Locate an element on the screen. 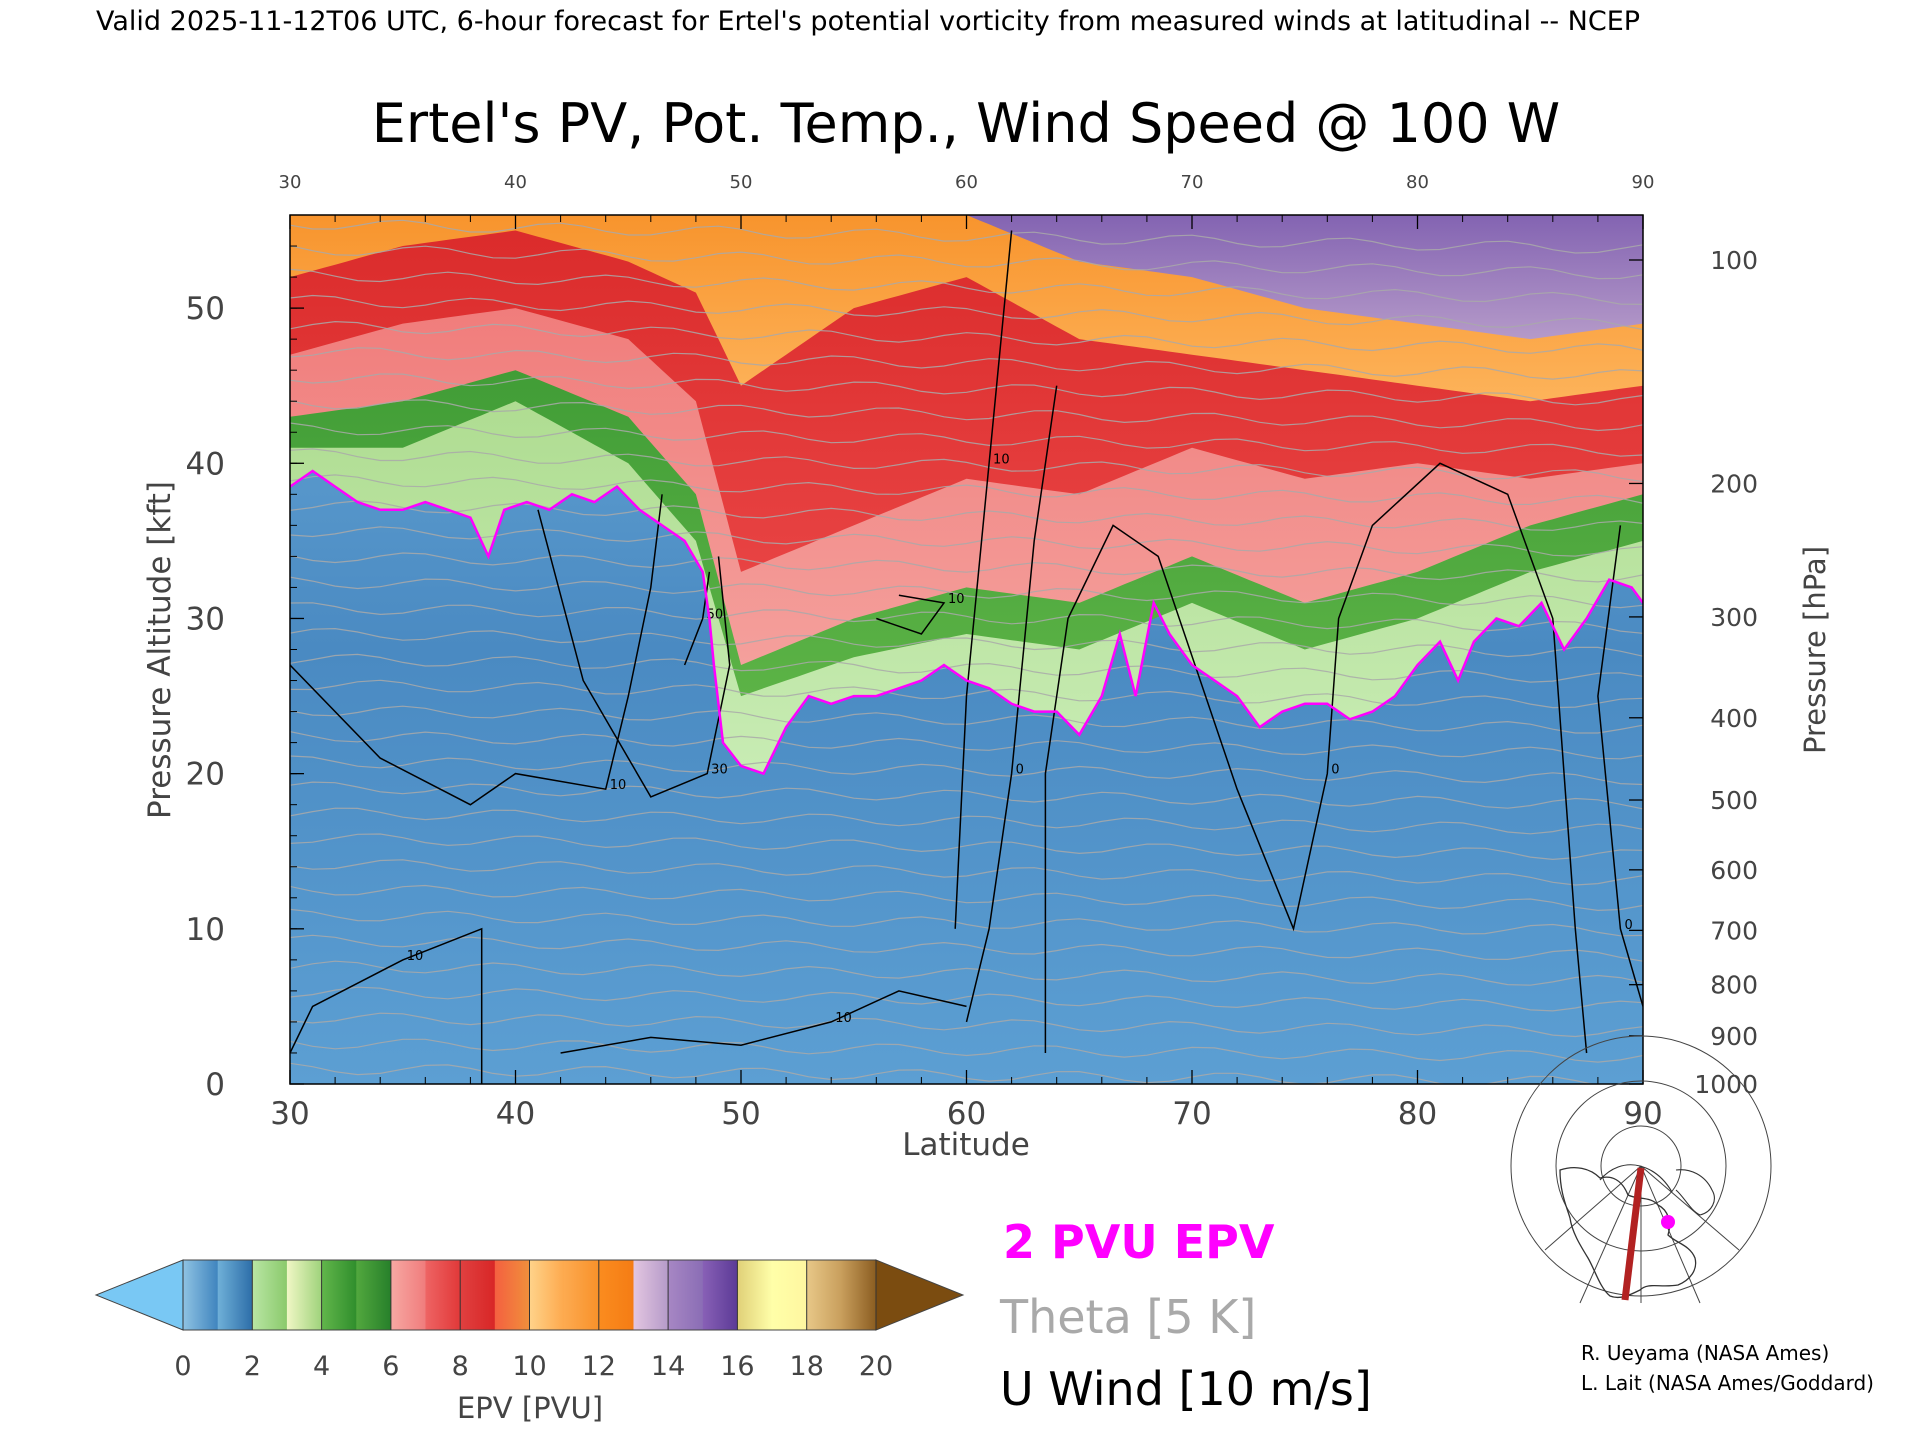 The width and height of the screenshot is (1920, 1440). y-right-tick-label: 400 is located at coordinates (1734, 718).